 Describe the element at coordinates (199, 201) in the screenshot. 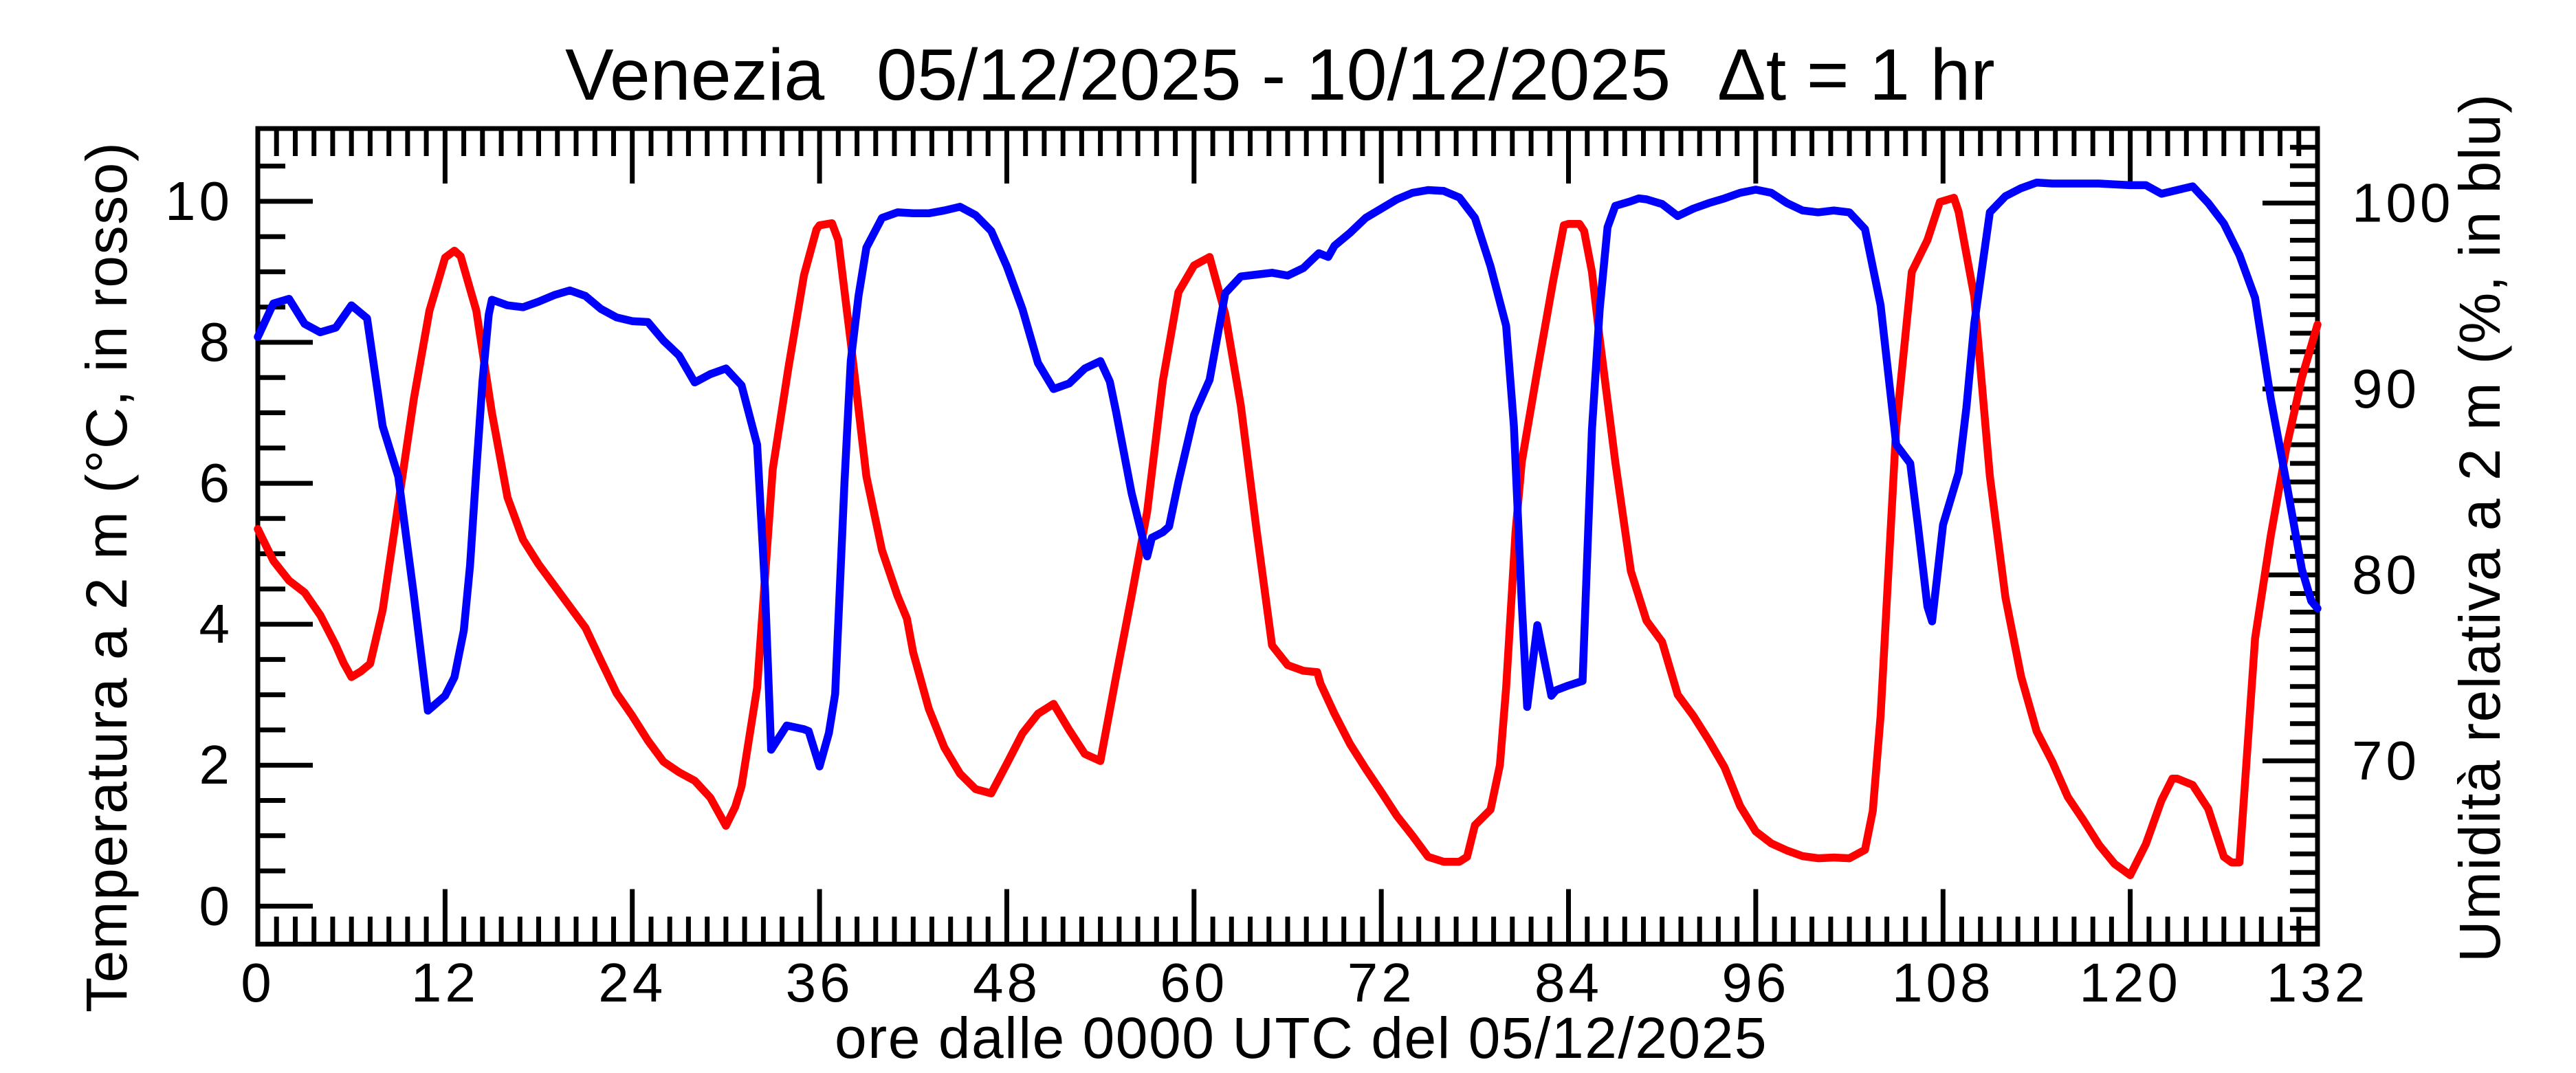

I see `svg-text: 10` at that location.